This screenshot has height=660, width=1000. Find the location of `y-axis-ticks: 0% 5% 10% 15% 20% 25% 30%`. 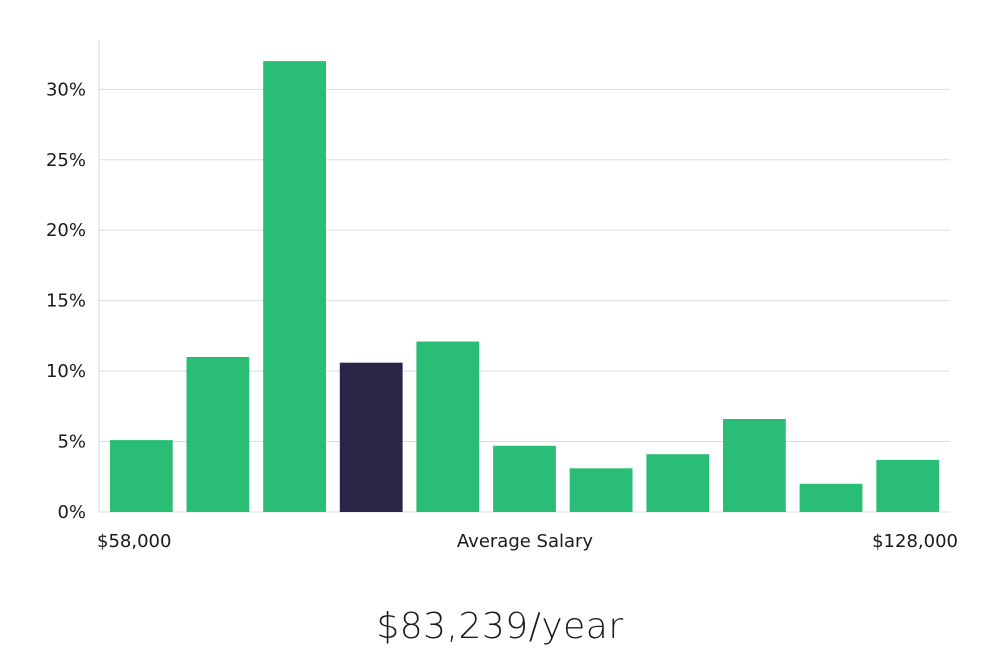

y-axis-ticks: 0% 5% 10% 15% 20% 25% 30% is located at coordinates (66, 301).